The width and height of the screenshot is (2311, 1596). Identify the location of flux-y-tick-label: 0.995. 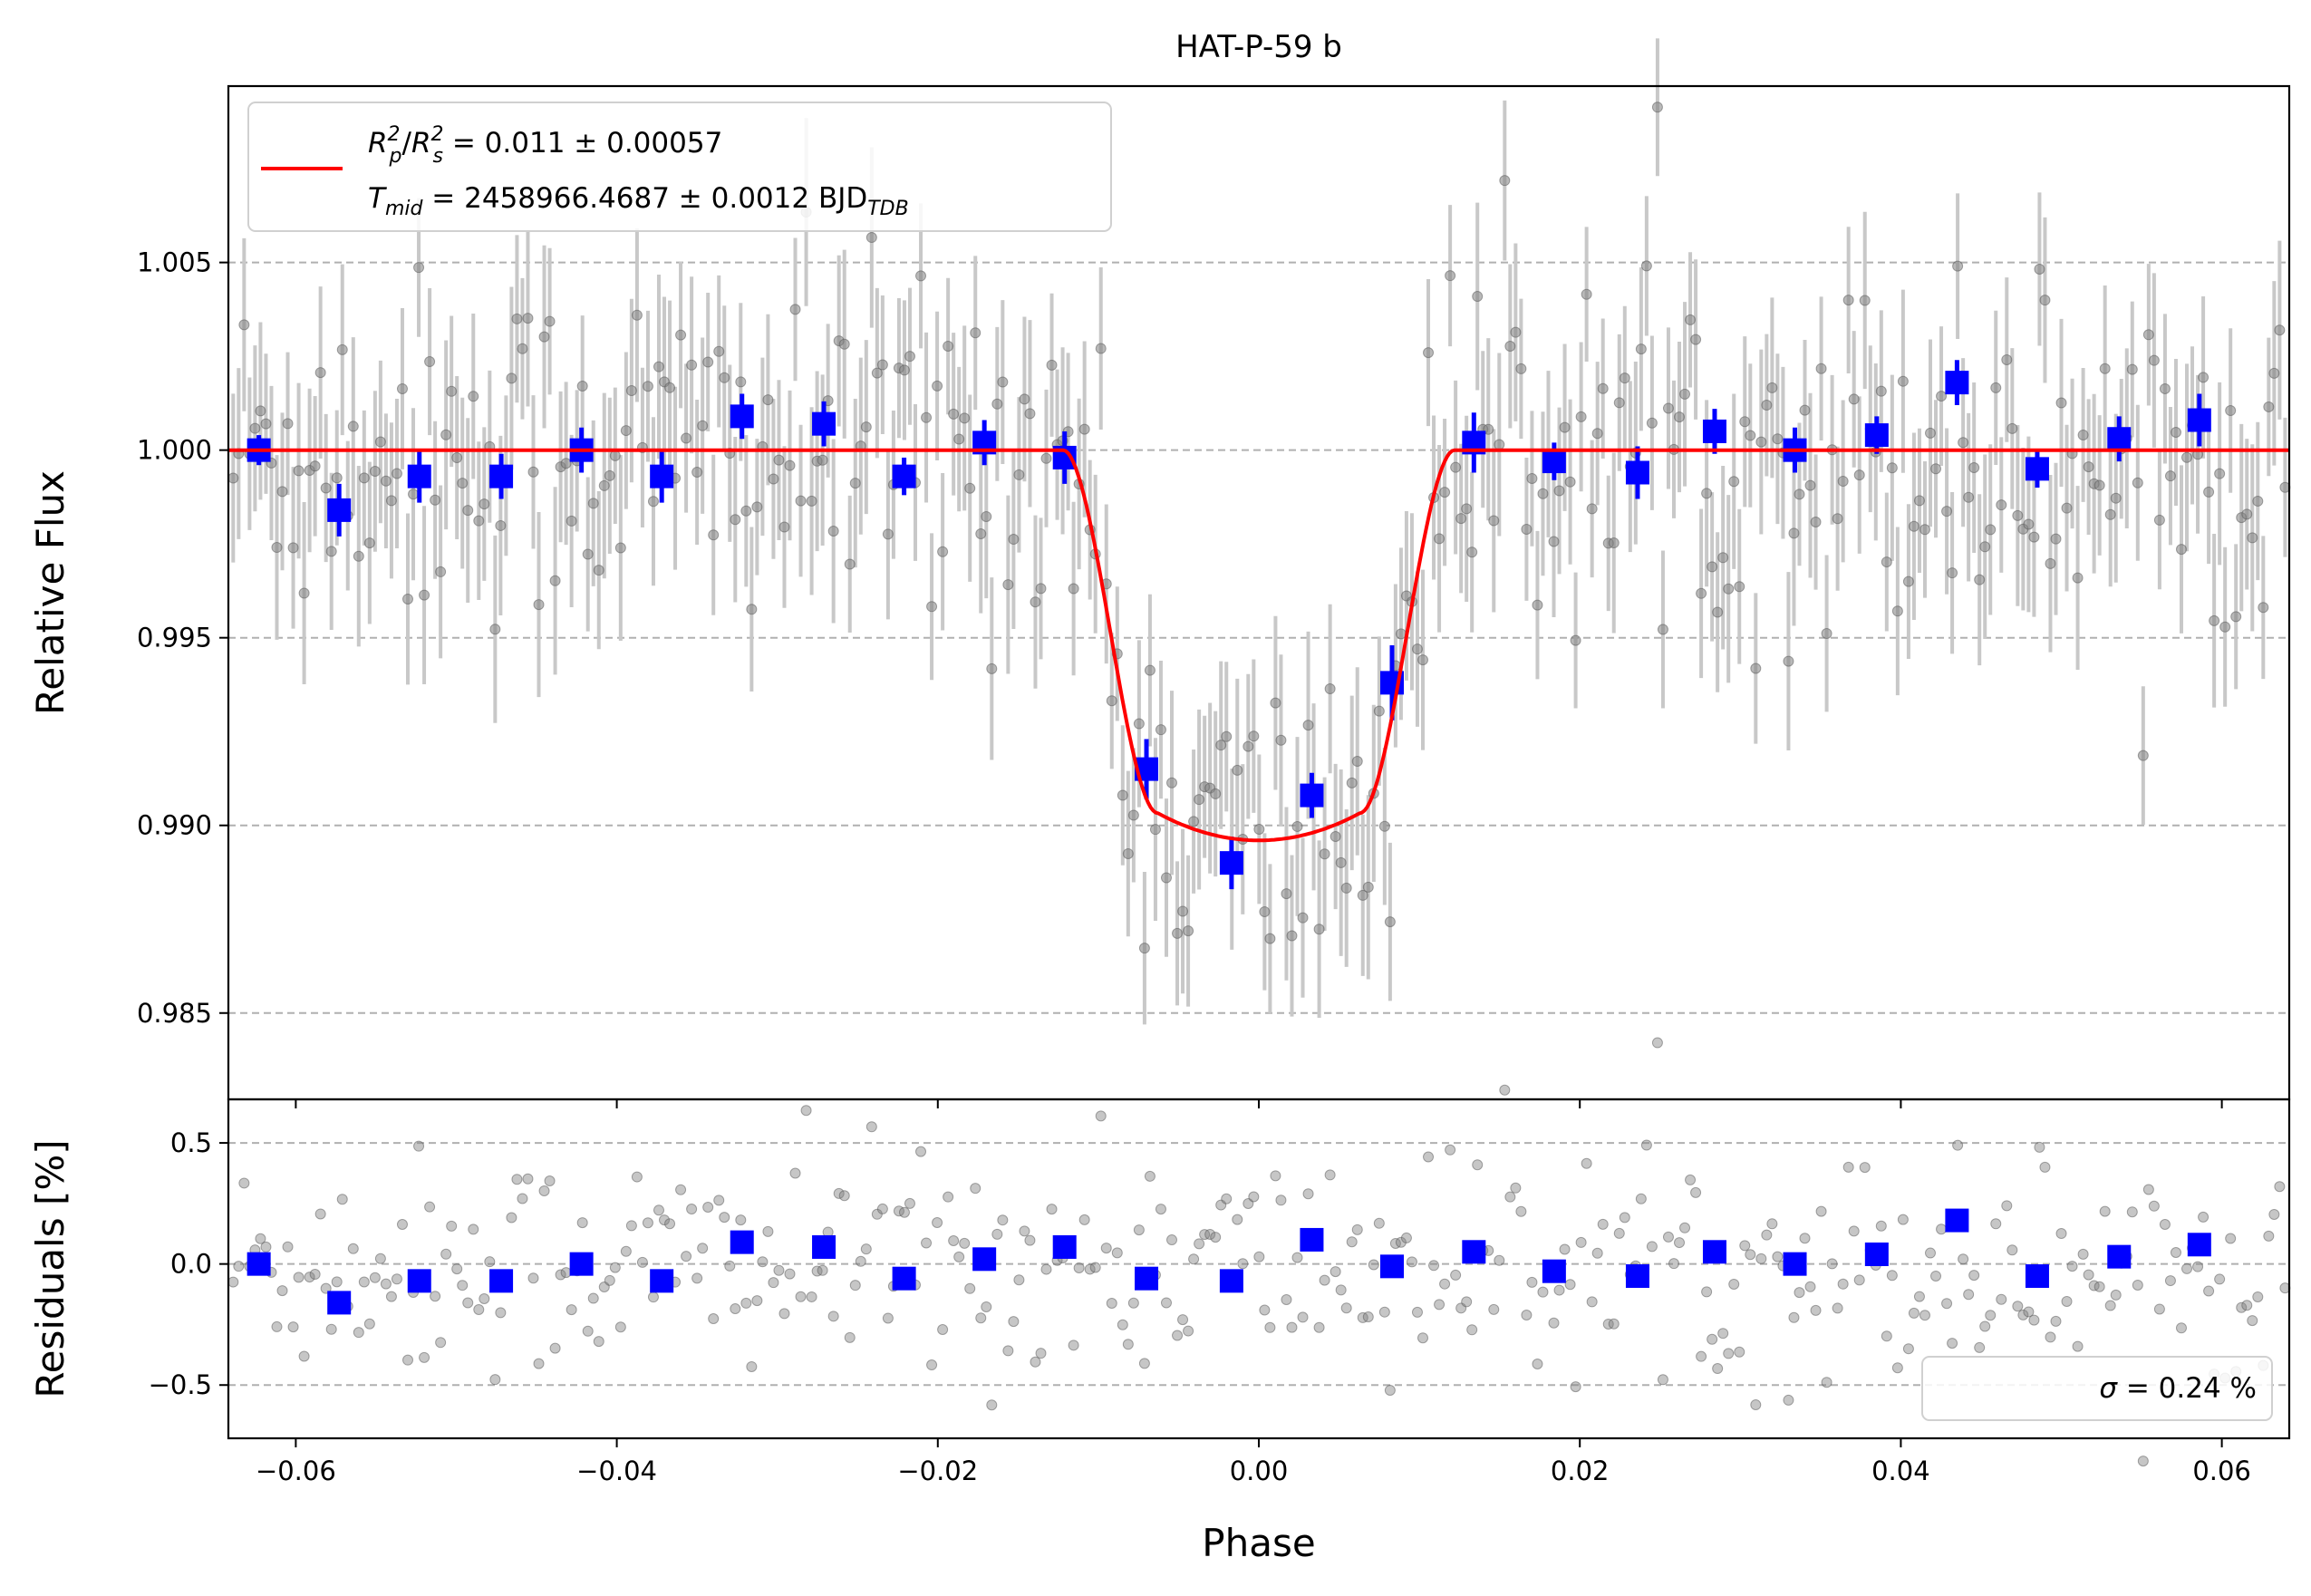
(174, 638).